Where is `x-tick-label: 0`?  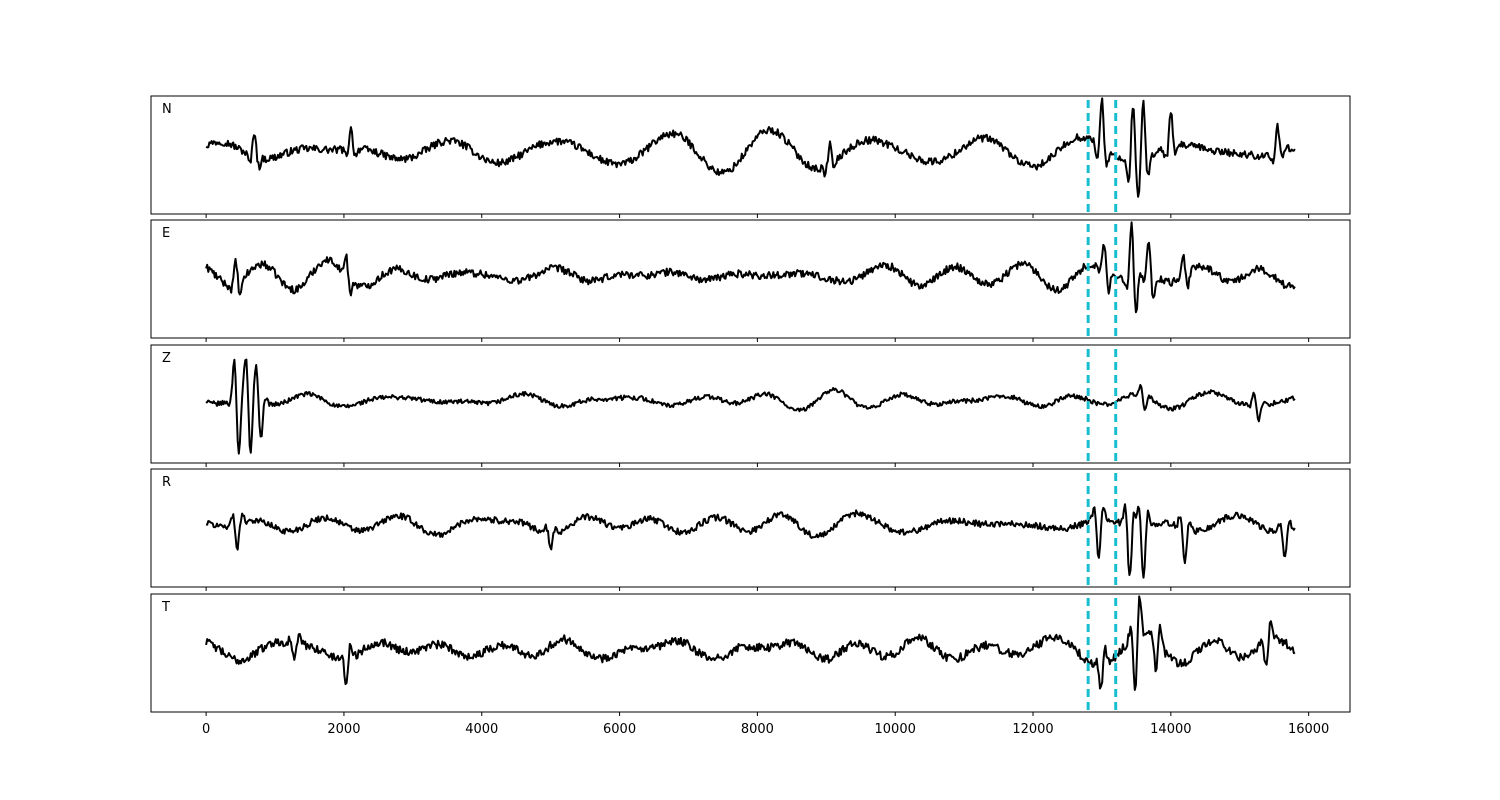
x-tick-label: 0 is located at coordinates (206, 729).